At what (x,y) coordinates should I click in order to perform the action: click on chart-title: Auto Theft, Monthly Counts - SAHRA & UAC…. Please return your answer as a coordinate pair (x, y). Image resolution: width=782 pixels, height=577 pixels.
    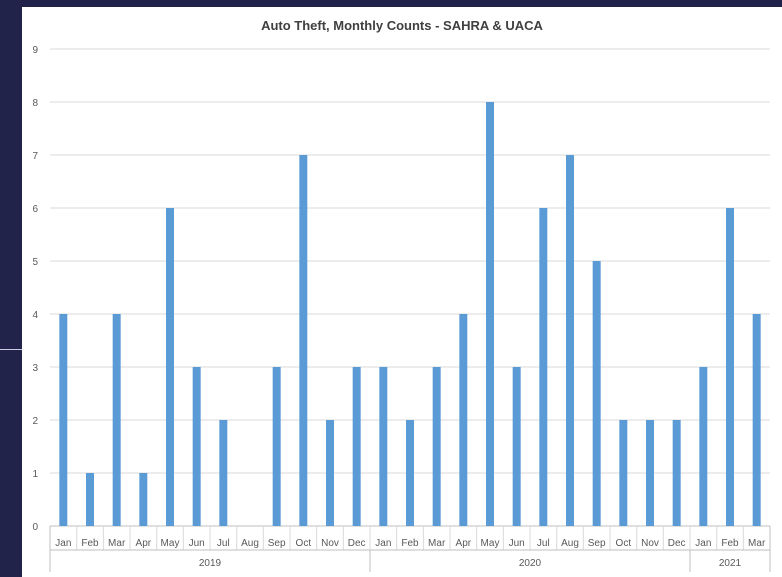
    Looking at the image, I should click on (402, 25).